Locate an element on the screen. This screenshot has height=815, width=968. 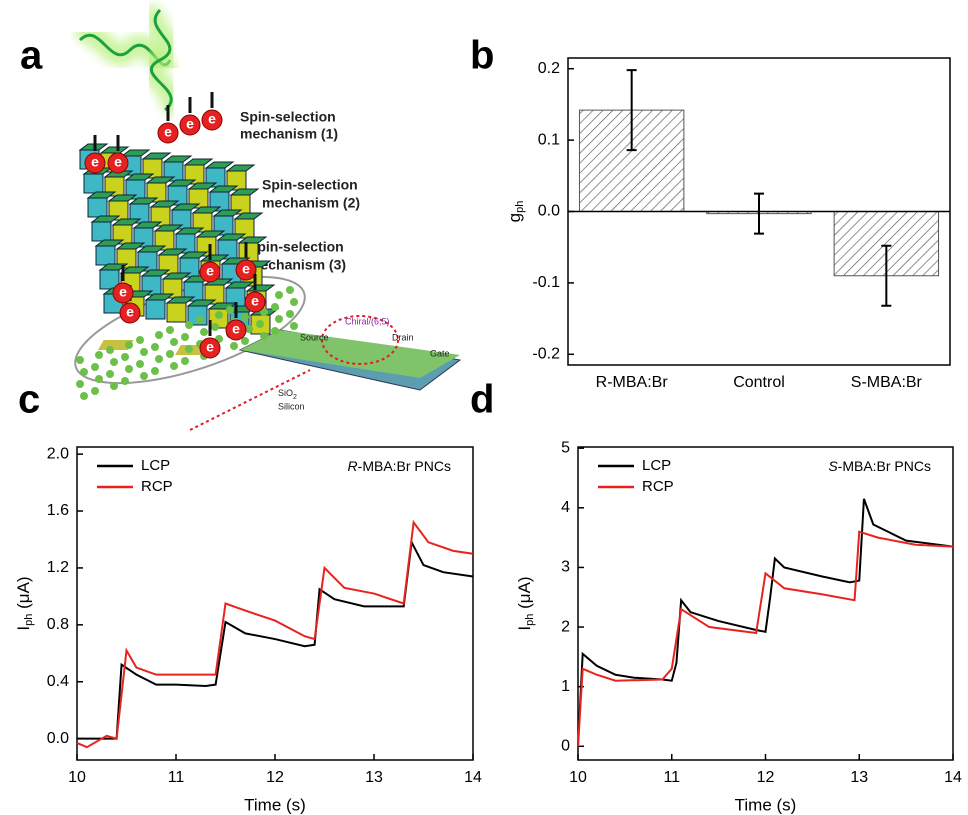
legend-label: LCP is located at coordinates (155, 465).